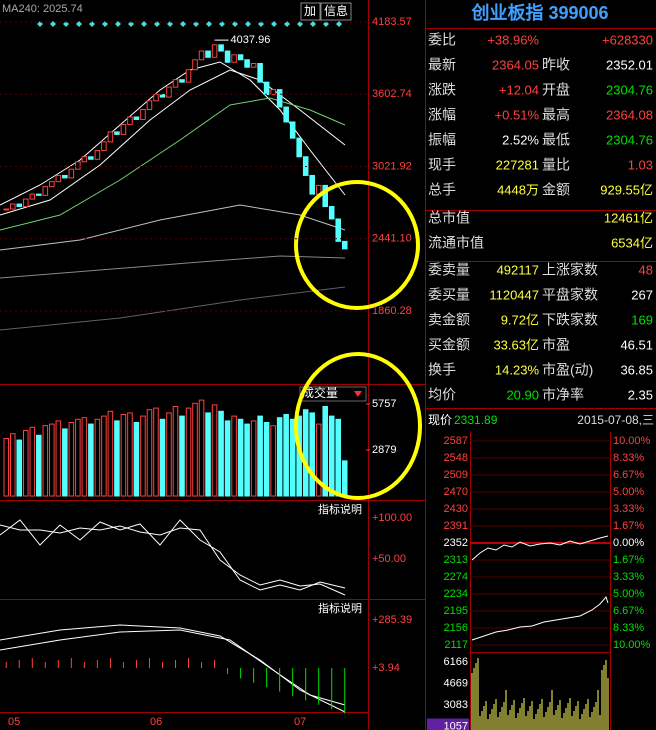 The height and width of the screenshot is (730, 656). I want to click on quote-label: 涨幅, so click(442, 115).